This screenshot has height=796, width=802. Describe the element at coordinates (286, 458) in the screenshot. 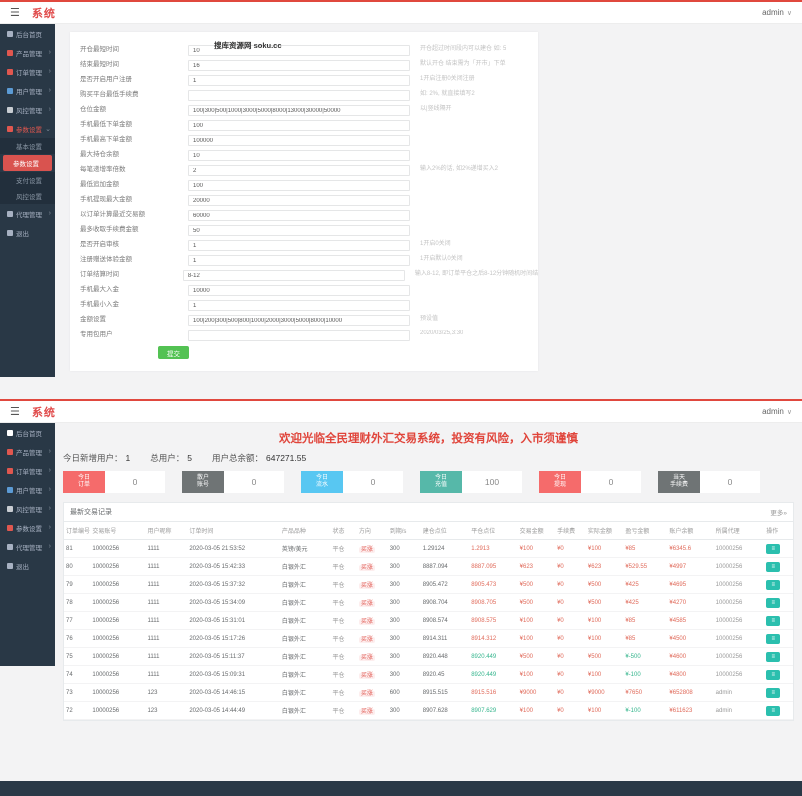

I see `stat-value: 647271.55` at that location.